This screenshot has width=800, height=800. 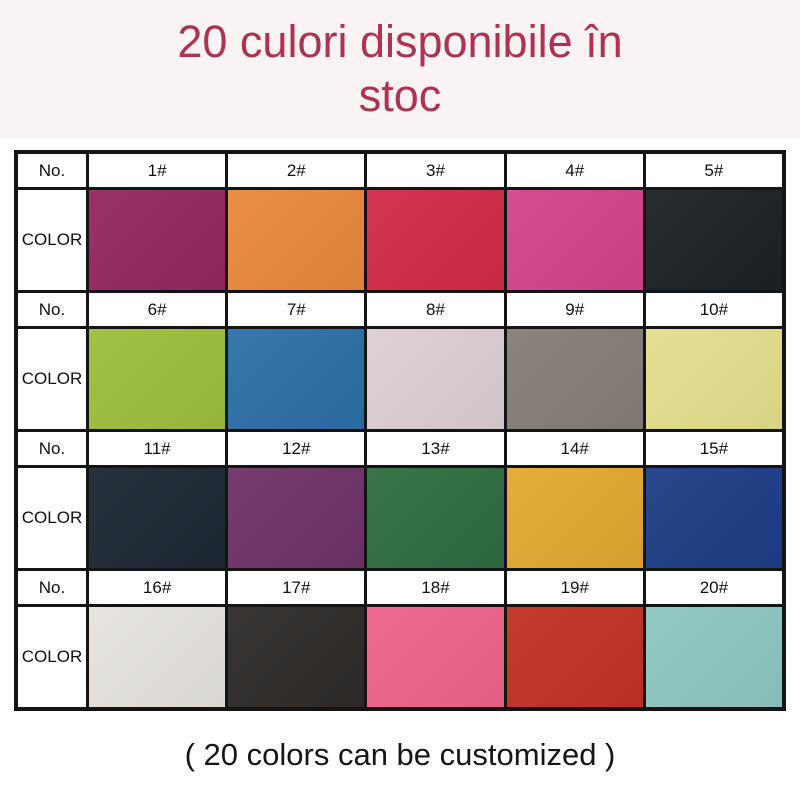 I want to click on swatch-number-label: 1#, so click(x=157, y=170).